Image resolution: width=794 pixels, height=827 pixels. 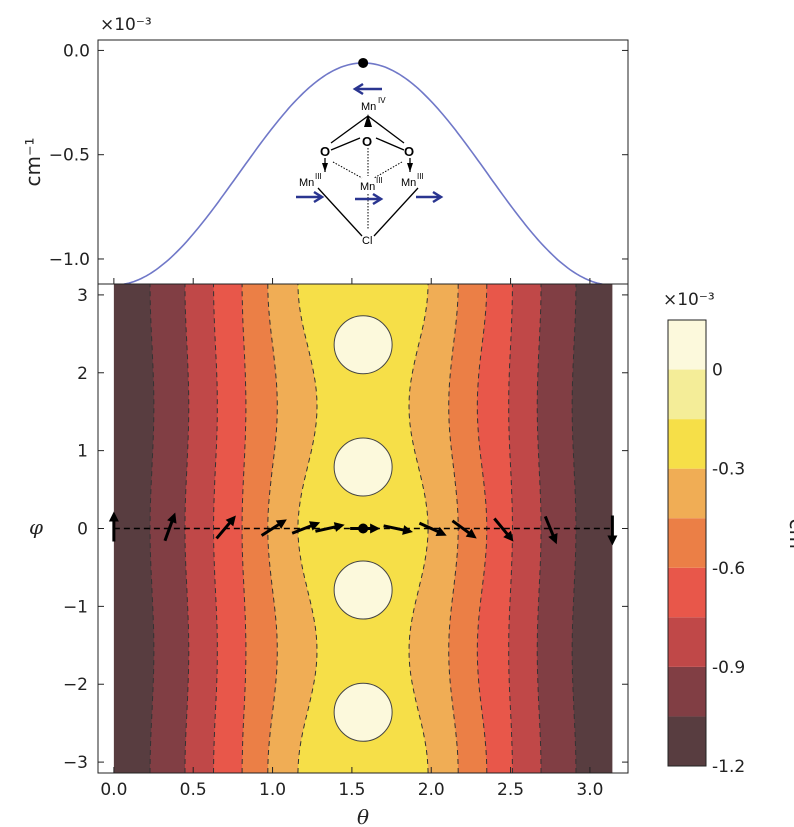 What do you see at coordinates (306, 183) in the screenshot?
I see `mol-mn-left: Mn` at bounding box center [306, 183].